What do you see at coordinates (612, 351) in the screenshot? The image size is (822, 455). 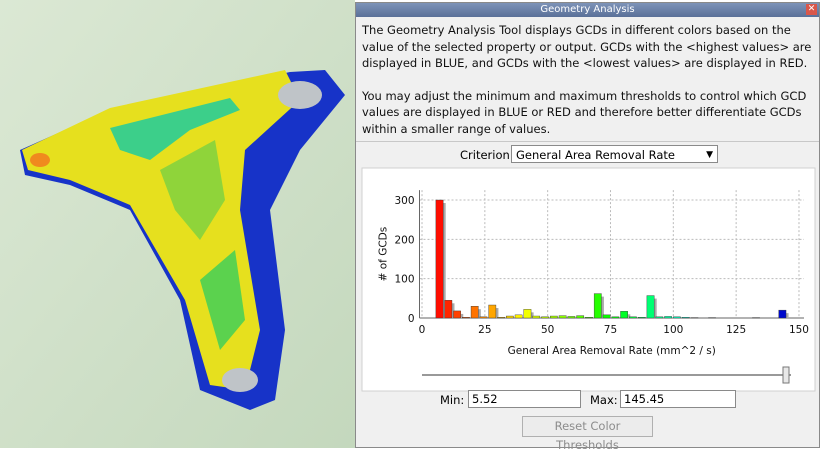 I see `x-axis-title: General Area Removal Rate (mm^2 / s)` at bounding box center [612, 351].